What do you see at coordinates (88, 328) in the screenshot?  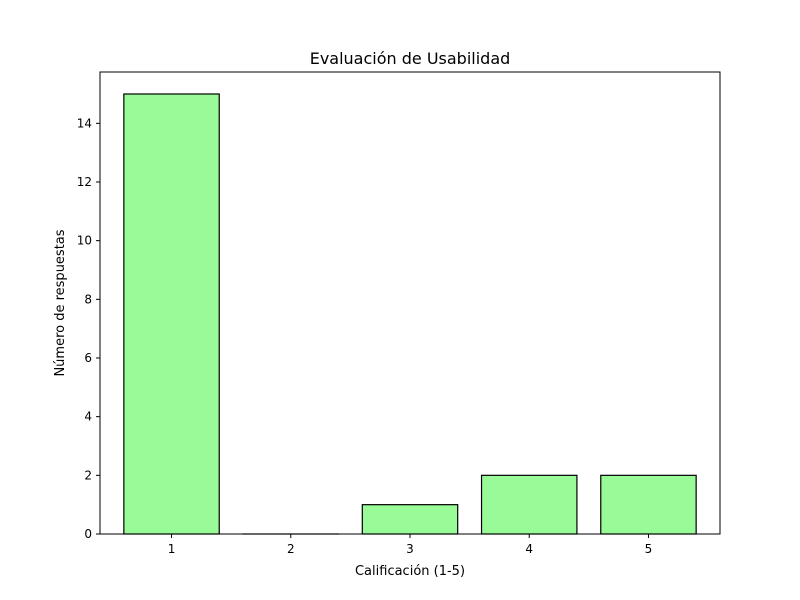 I see `y-axis-ticks: 0 2 4 6 8 10 12 14` at bounding box center [88, 328].